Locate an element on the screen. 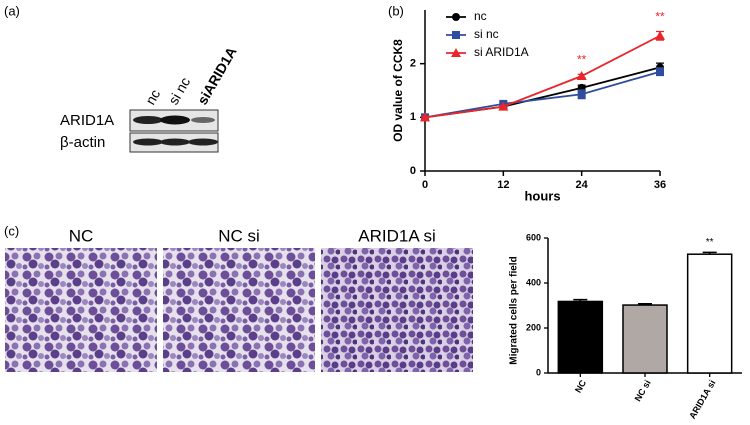  panel-label: (a) is located at coordinates (12, 10).